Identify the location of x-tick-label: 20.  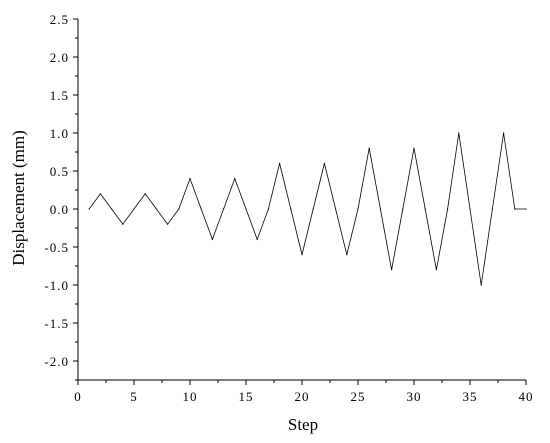
(302, 396).